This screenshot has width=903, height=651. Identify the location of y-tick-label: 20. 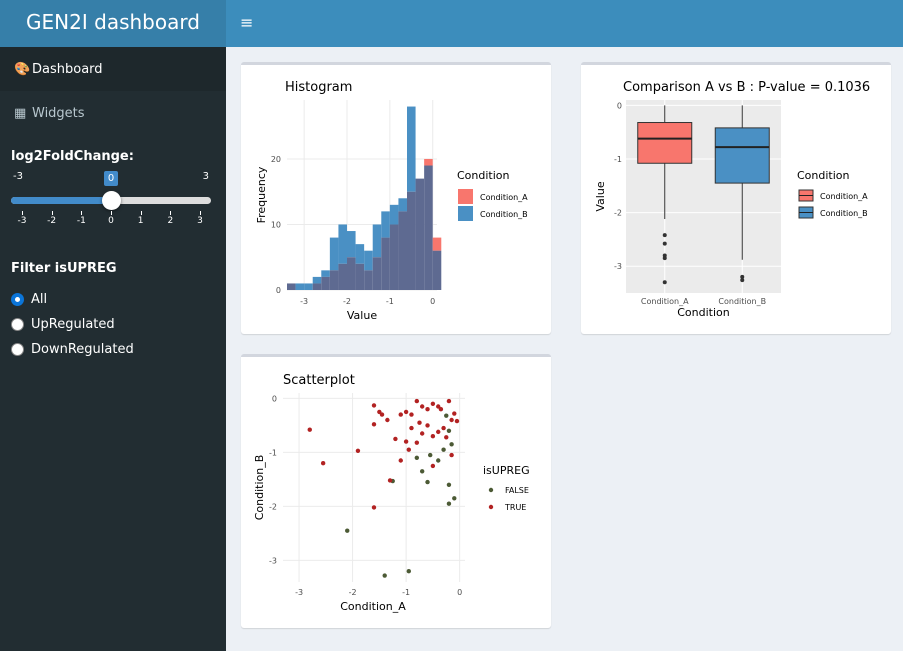
(276, 159).